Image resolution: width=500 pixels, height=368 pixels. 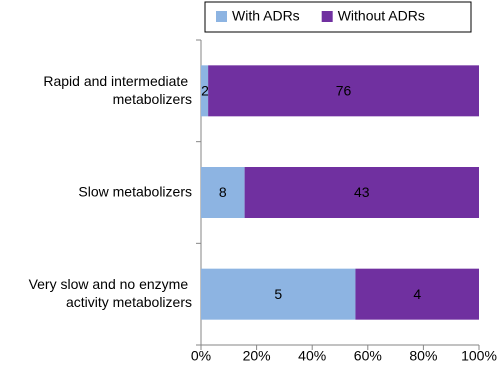 What do you see at coordinates (117, 90) in the screenshot?
I see `category-label: Rapid and intermediate metabolizers` at bounding box center [117, 90].